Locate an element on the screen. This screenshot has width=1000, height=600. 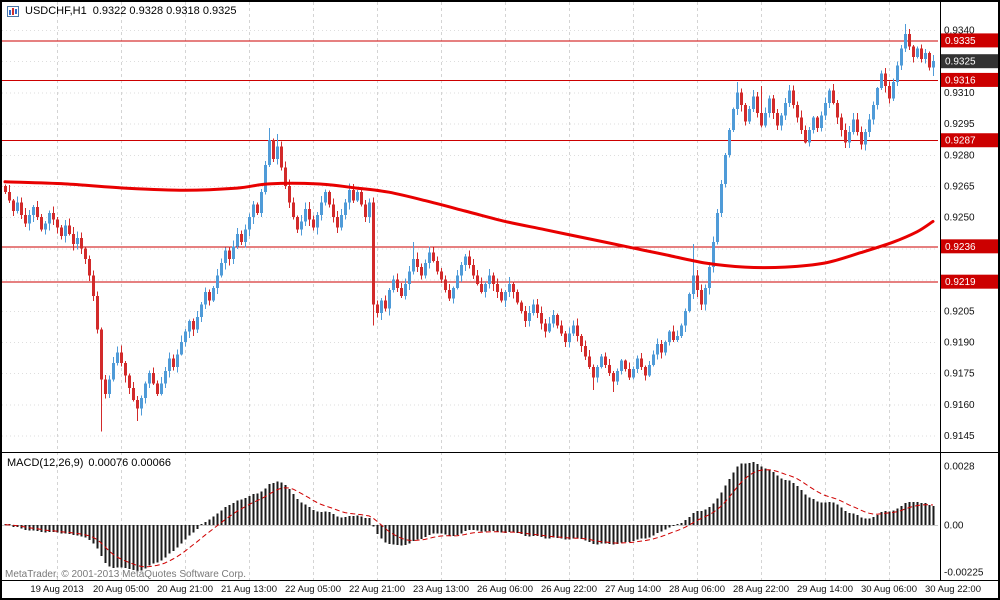
time-label: 28 Aug 06:00 is located at coordinates (697, 589).